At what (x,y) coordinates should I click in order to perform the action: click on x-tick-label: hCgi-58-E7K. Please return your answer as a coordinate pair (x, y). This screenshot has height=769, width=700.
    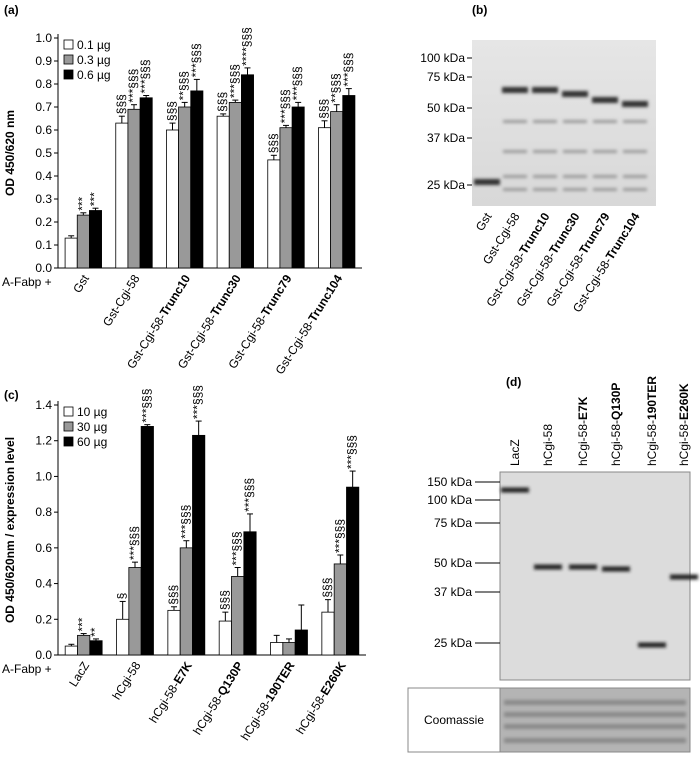
    Looking at the image, I should click on (170, 692).